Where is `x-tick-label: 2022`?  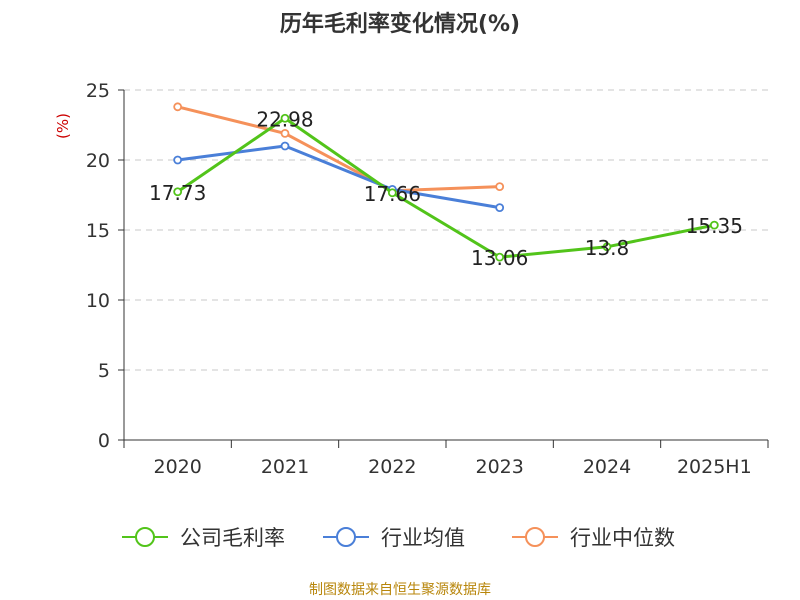 x-tick-label: 2022 is located at coordinates (392, 467).